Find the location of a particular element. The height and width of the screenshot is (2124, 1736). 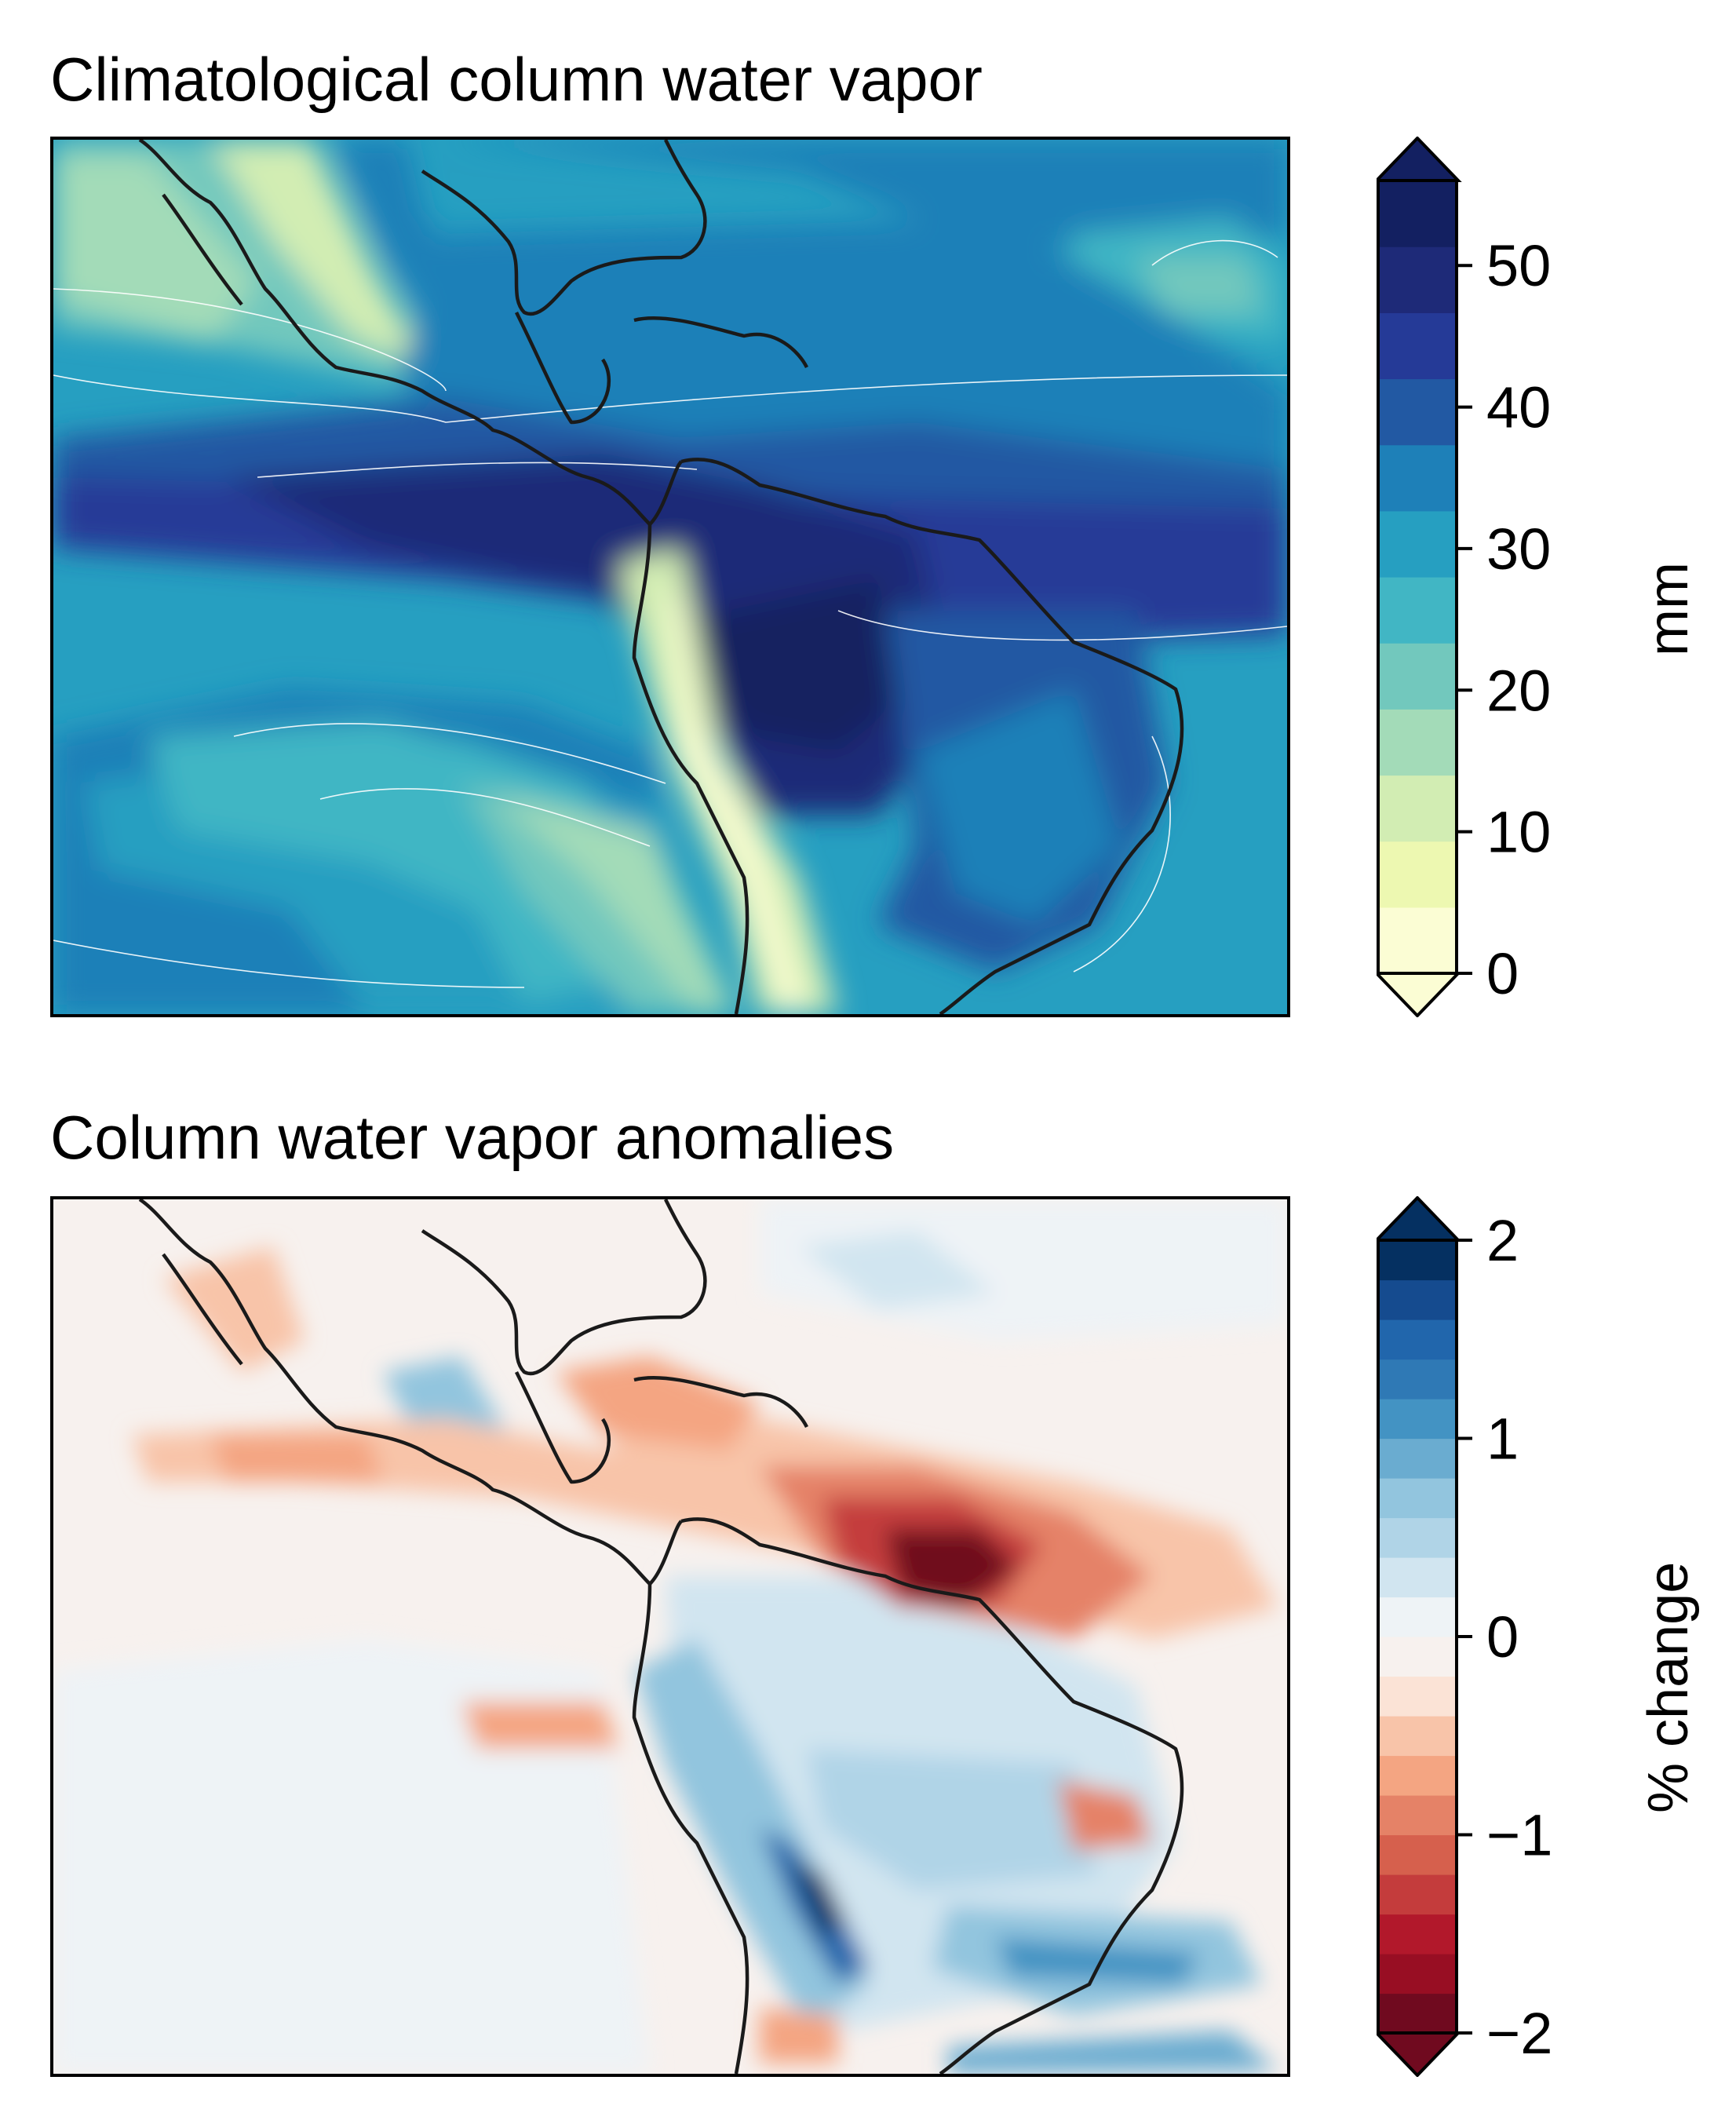

colorbar-tick-label: 30 is located at coordinates (1518, 549).